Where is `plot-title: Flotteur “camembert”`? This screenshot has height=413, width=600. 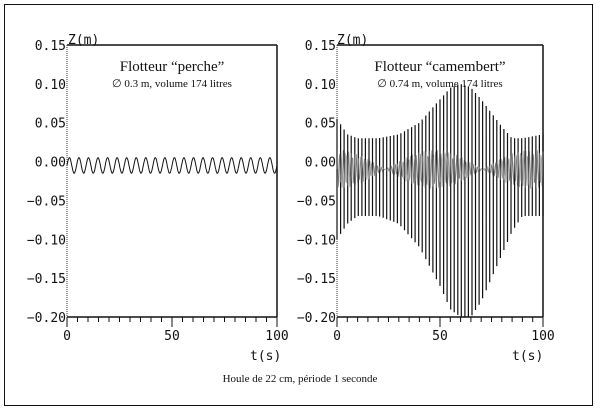 plot-title: Flotteur “camembert” is located at coordinates (439, 67).